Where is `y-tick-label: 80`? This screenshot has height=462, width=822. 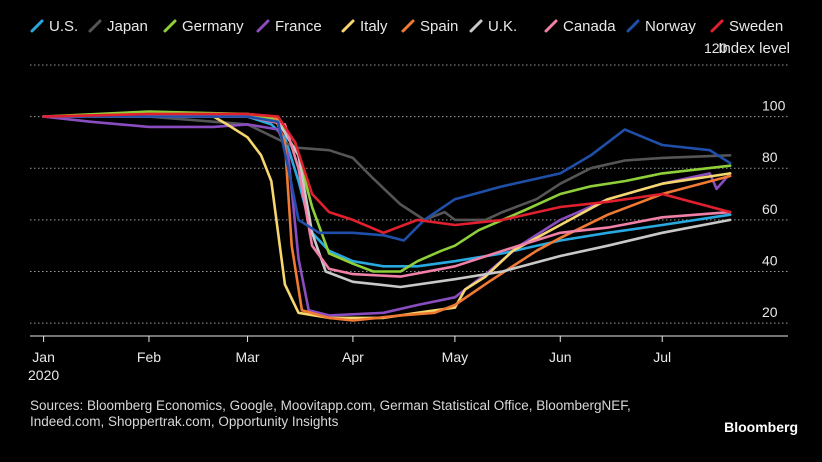
y-tick-label: 80 is located at coordinates (770, 157).